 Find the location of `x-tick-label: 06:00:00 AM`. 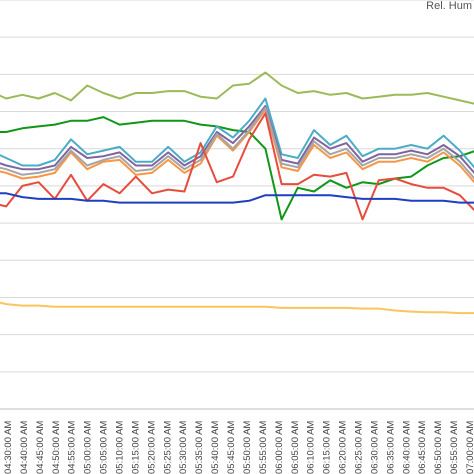

x-tick-label: 06:00:00 AM is located at coordinates (279, 447).